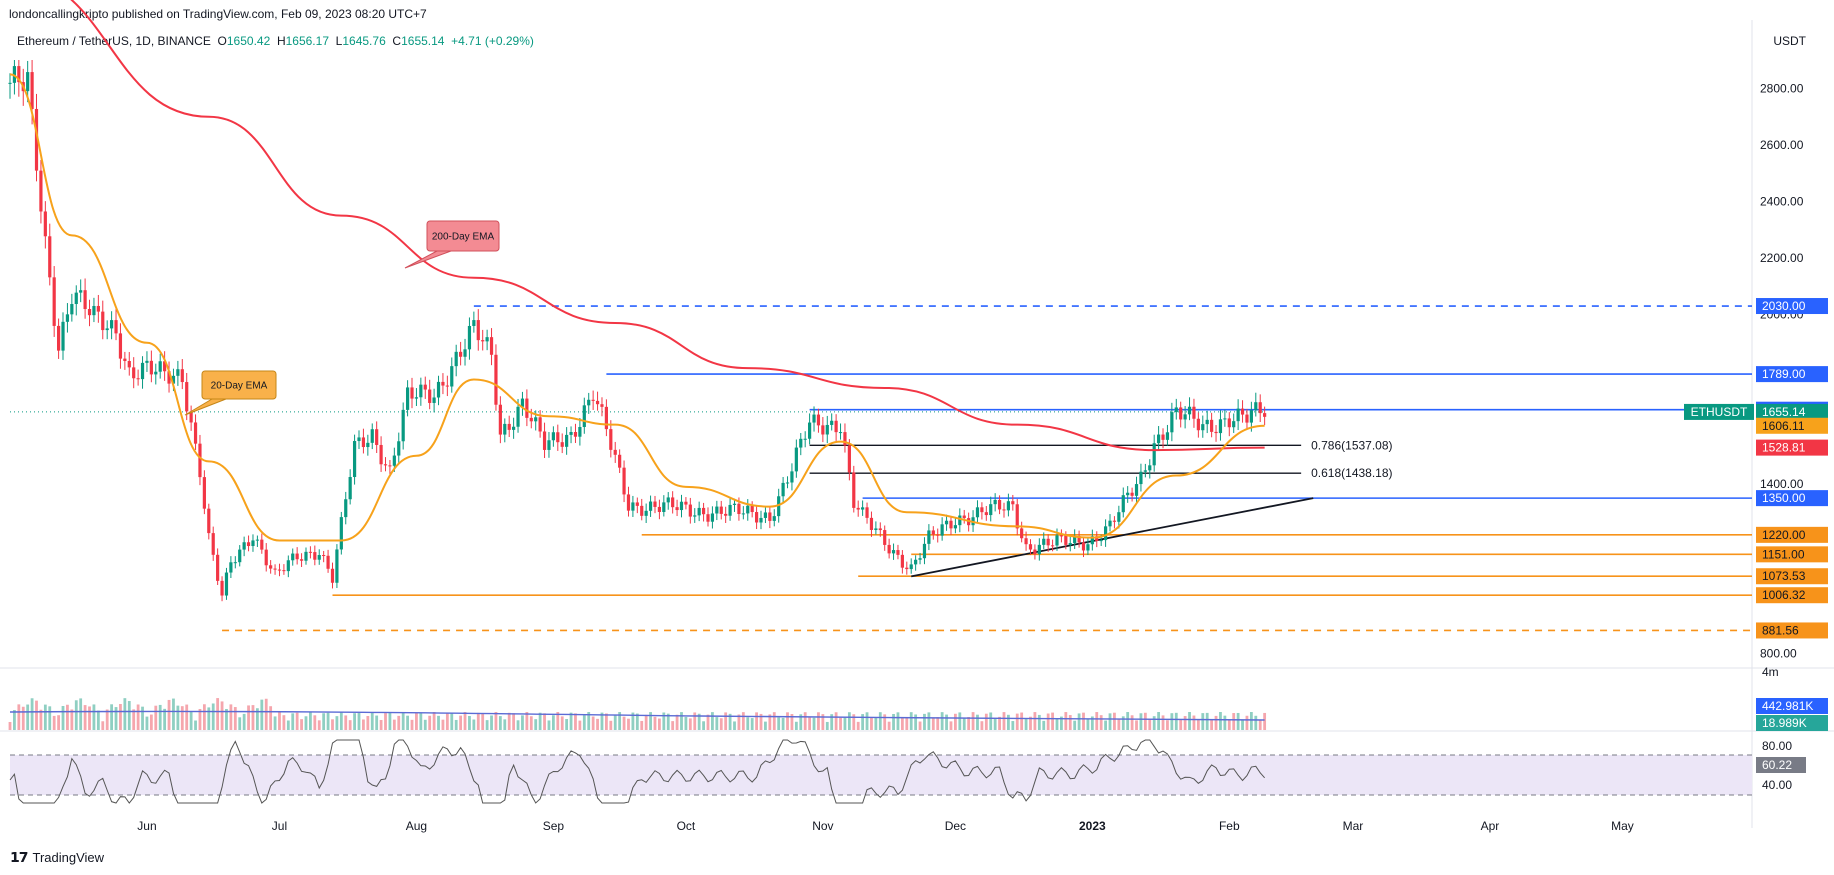 Image resolution: width=1834 pixels, height=875 pixels. I want to click on ema20-note-label: 20-Day EMA, so click(239, 386).